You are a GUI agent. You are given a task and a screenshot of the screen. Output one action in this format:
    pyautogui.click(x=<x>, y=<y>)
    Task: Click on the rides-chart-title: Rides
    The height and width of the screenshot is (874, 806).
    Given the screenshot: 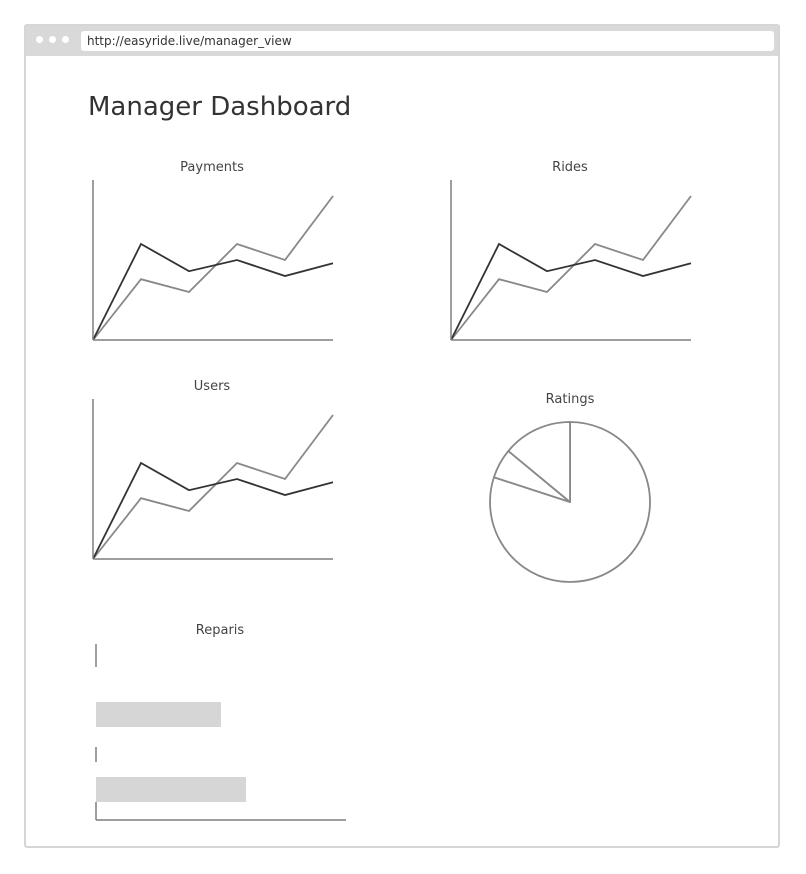 What is the action you would take?
    pyautogui.click(x=570, y=167)
    